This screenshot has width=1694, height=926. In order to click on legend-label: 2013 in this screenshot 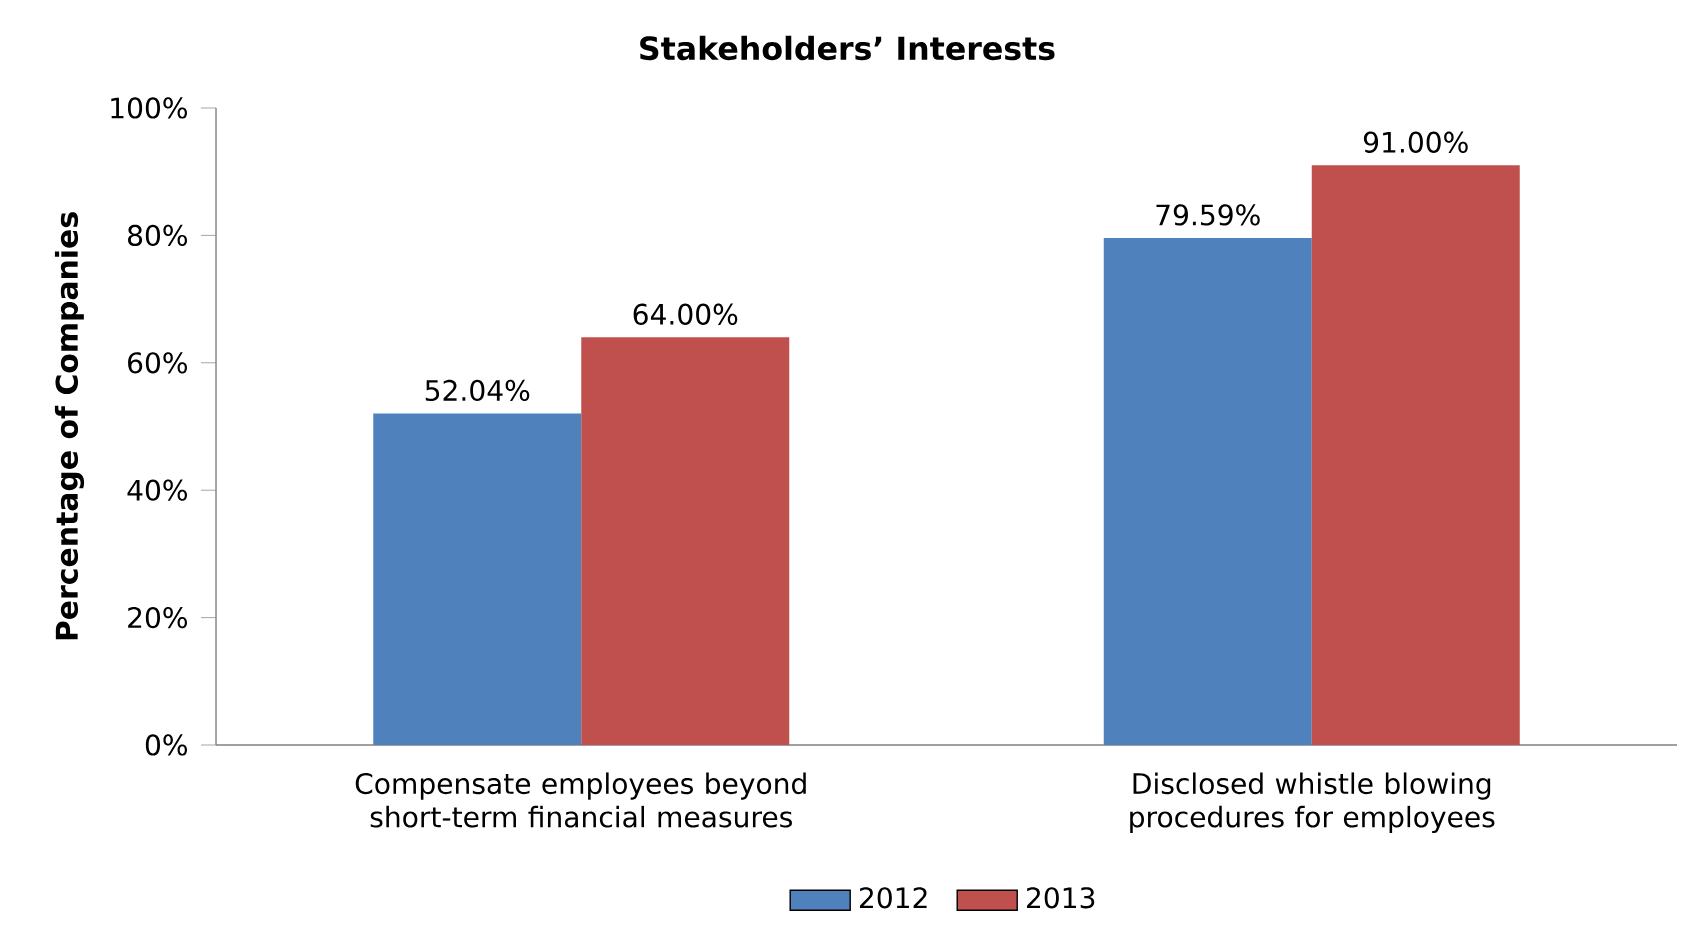, I will do `click(1060, 898)`.